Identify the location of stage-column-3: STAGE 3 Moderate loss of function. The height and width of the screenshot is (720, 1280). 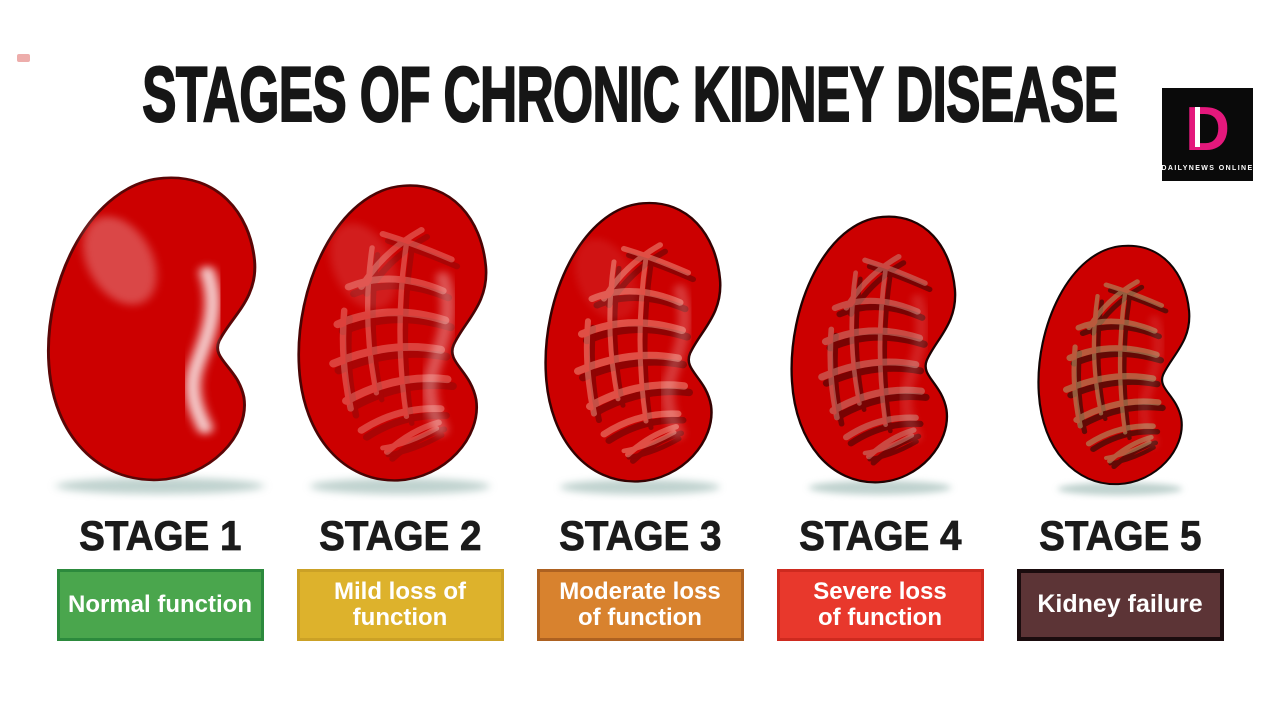
(640, 399).